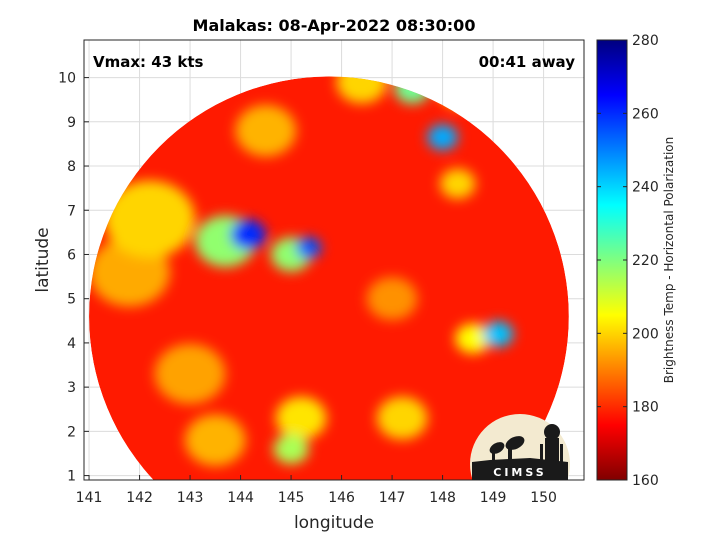 Image resolution: width=720 pixels, height=540 pixels. What do you see at coordinates (520, 447) in the screenshot?
I see `cimss-logo: CIMSS` at bounding box center [520, 447].